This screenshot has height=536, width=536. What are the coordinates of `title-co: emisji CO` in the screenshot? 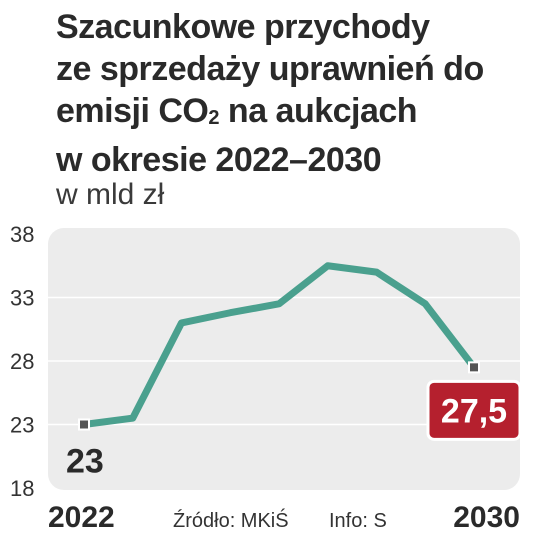 It's located at (132, 111).